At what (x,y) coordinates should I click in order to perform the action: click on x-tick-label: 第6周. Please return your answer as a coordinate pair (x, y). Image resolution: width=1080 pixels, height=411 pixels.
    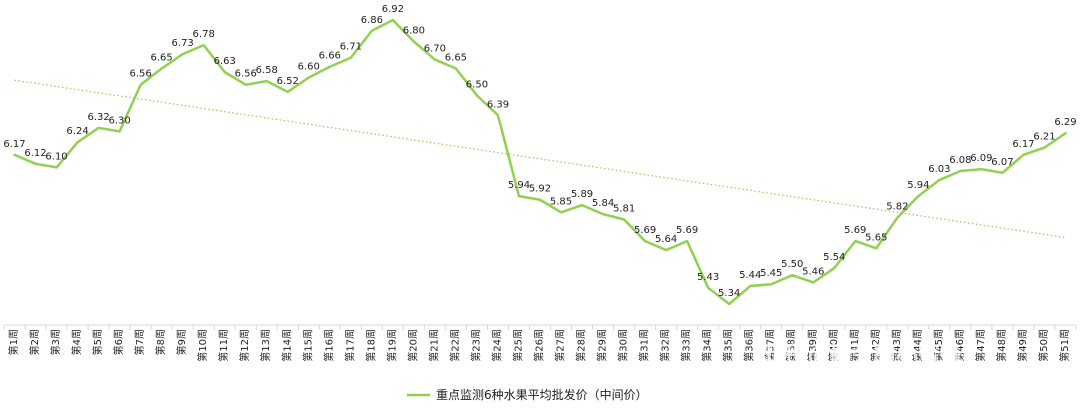
    Looking at the image, I should click on (118, 342).